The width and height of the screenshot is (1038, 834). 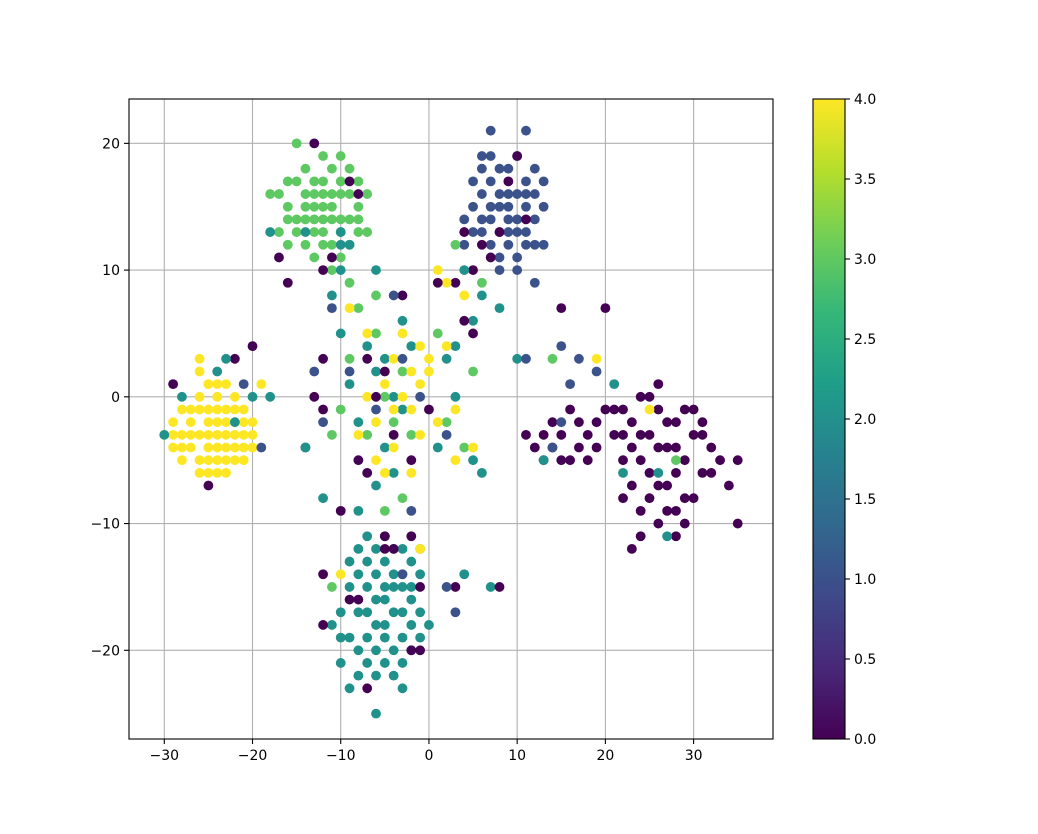 What do you see at coordinates (829, 419) in the screenshot?
I see `colorbar-gradient` at bounding box center [829, 419].